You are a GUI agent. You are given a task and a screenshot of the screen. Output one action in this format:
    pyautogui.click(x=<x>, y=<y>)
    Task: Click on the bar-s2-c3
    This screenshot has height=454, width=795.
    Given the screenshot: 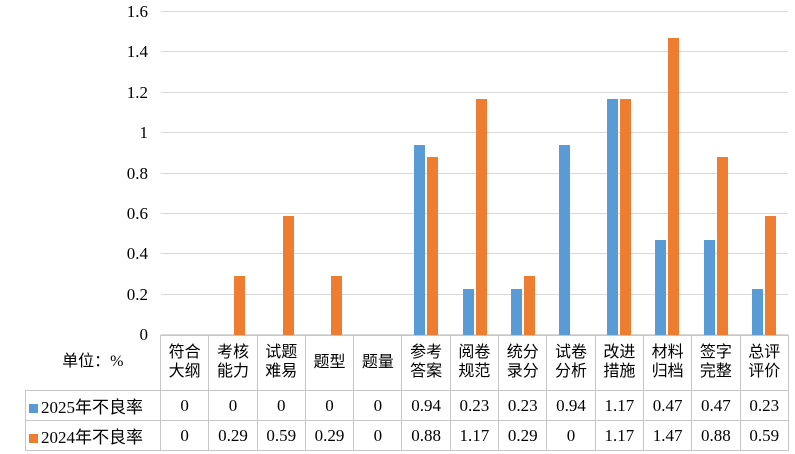 What is the action you would take?
    pyautogui.click(x=288, y=275)
    